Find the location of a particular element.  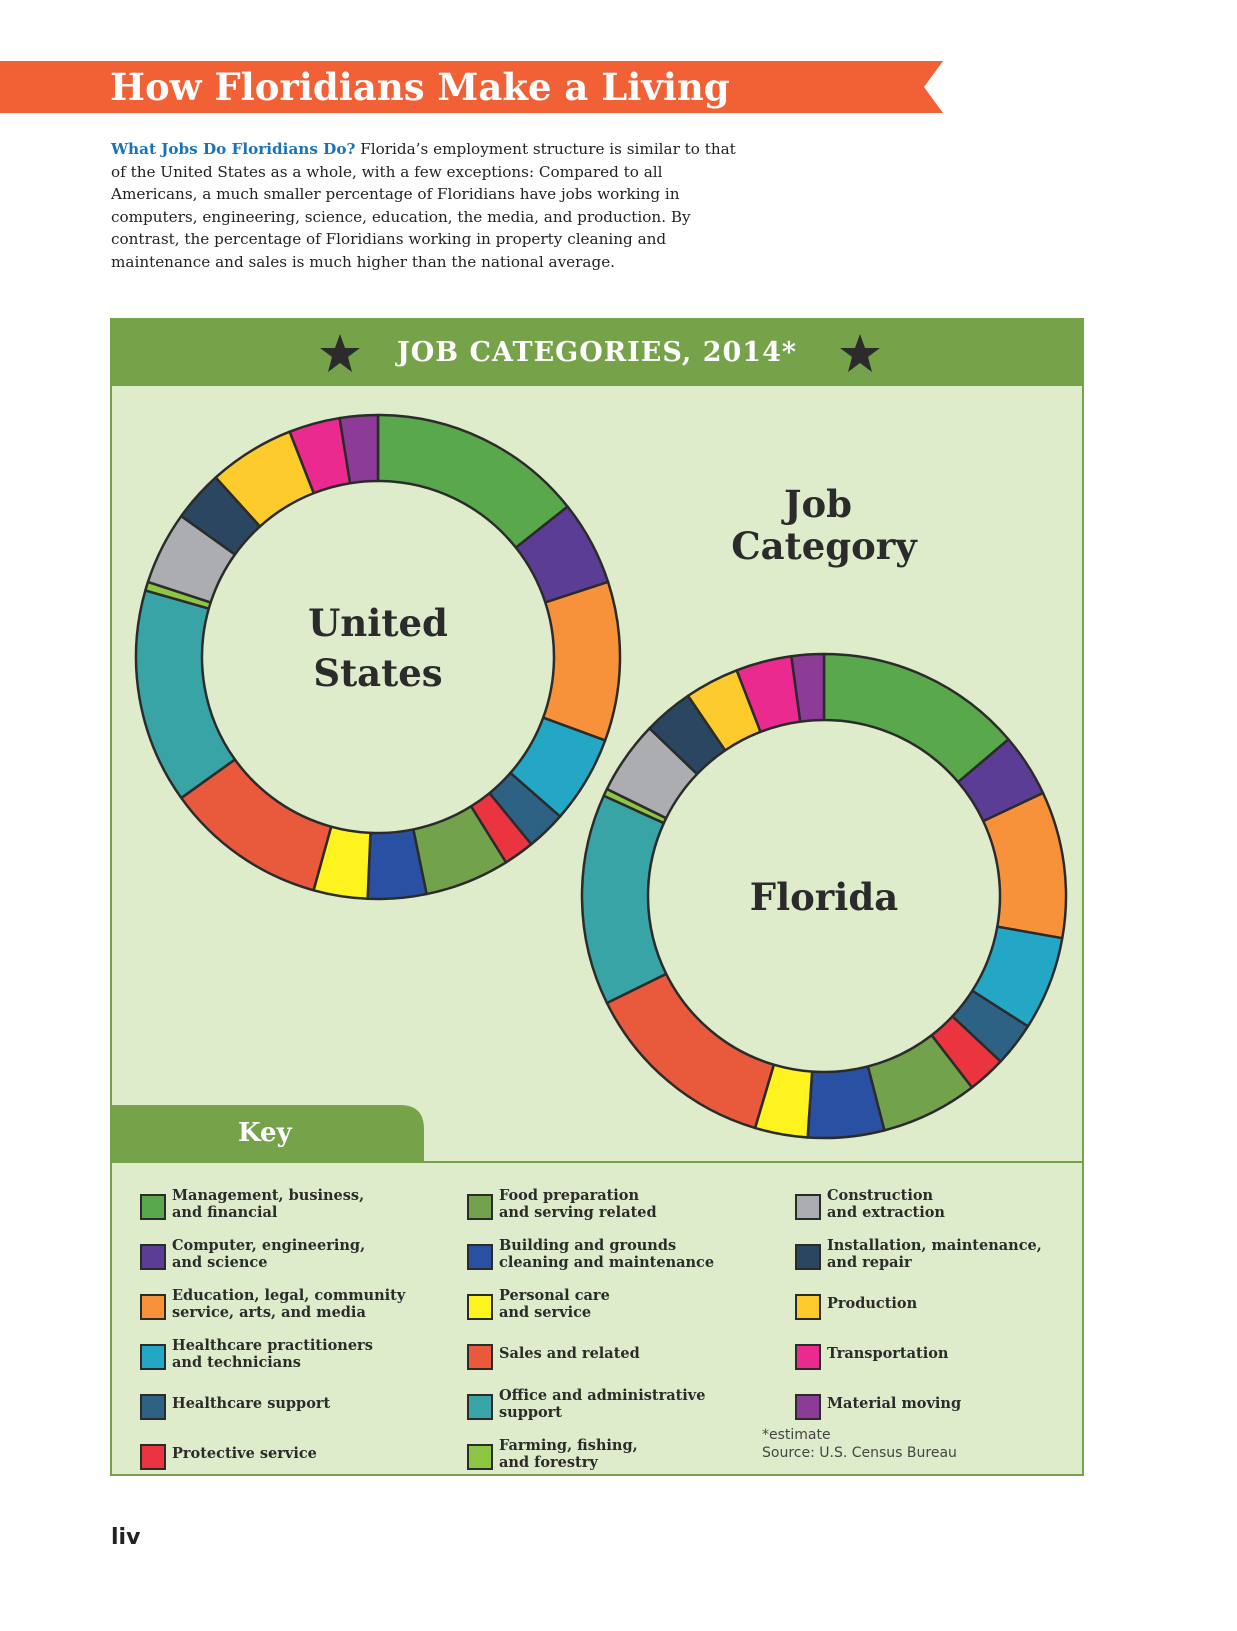

key-tab is located at coordinates (267, 1133).